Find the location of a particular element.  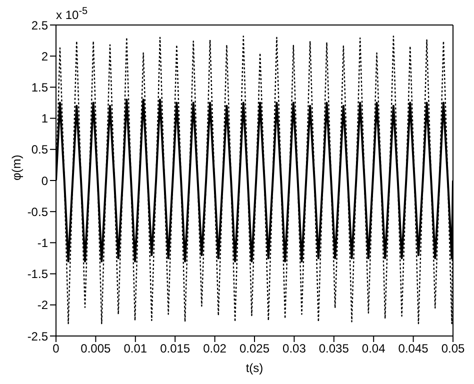

y-tick-label: 1.5 is located at coordinates (39, 87).